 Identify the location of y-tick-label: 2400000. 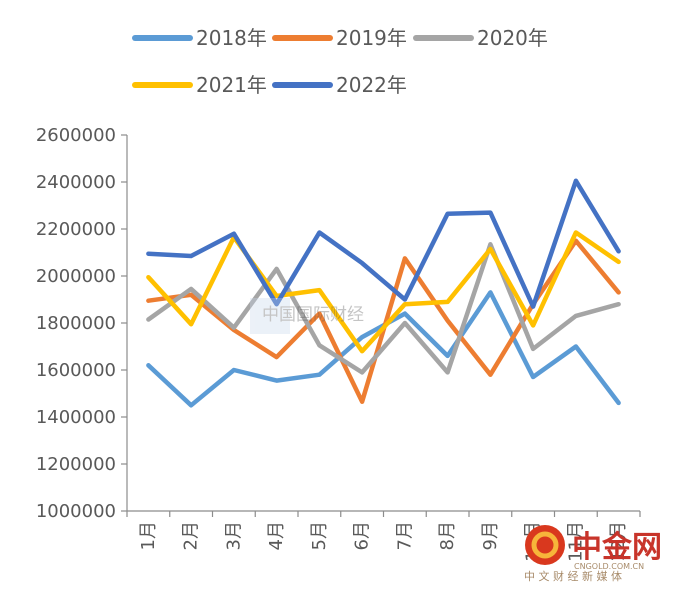
(76, 182).